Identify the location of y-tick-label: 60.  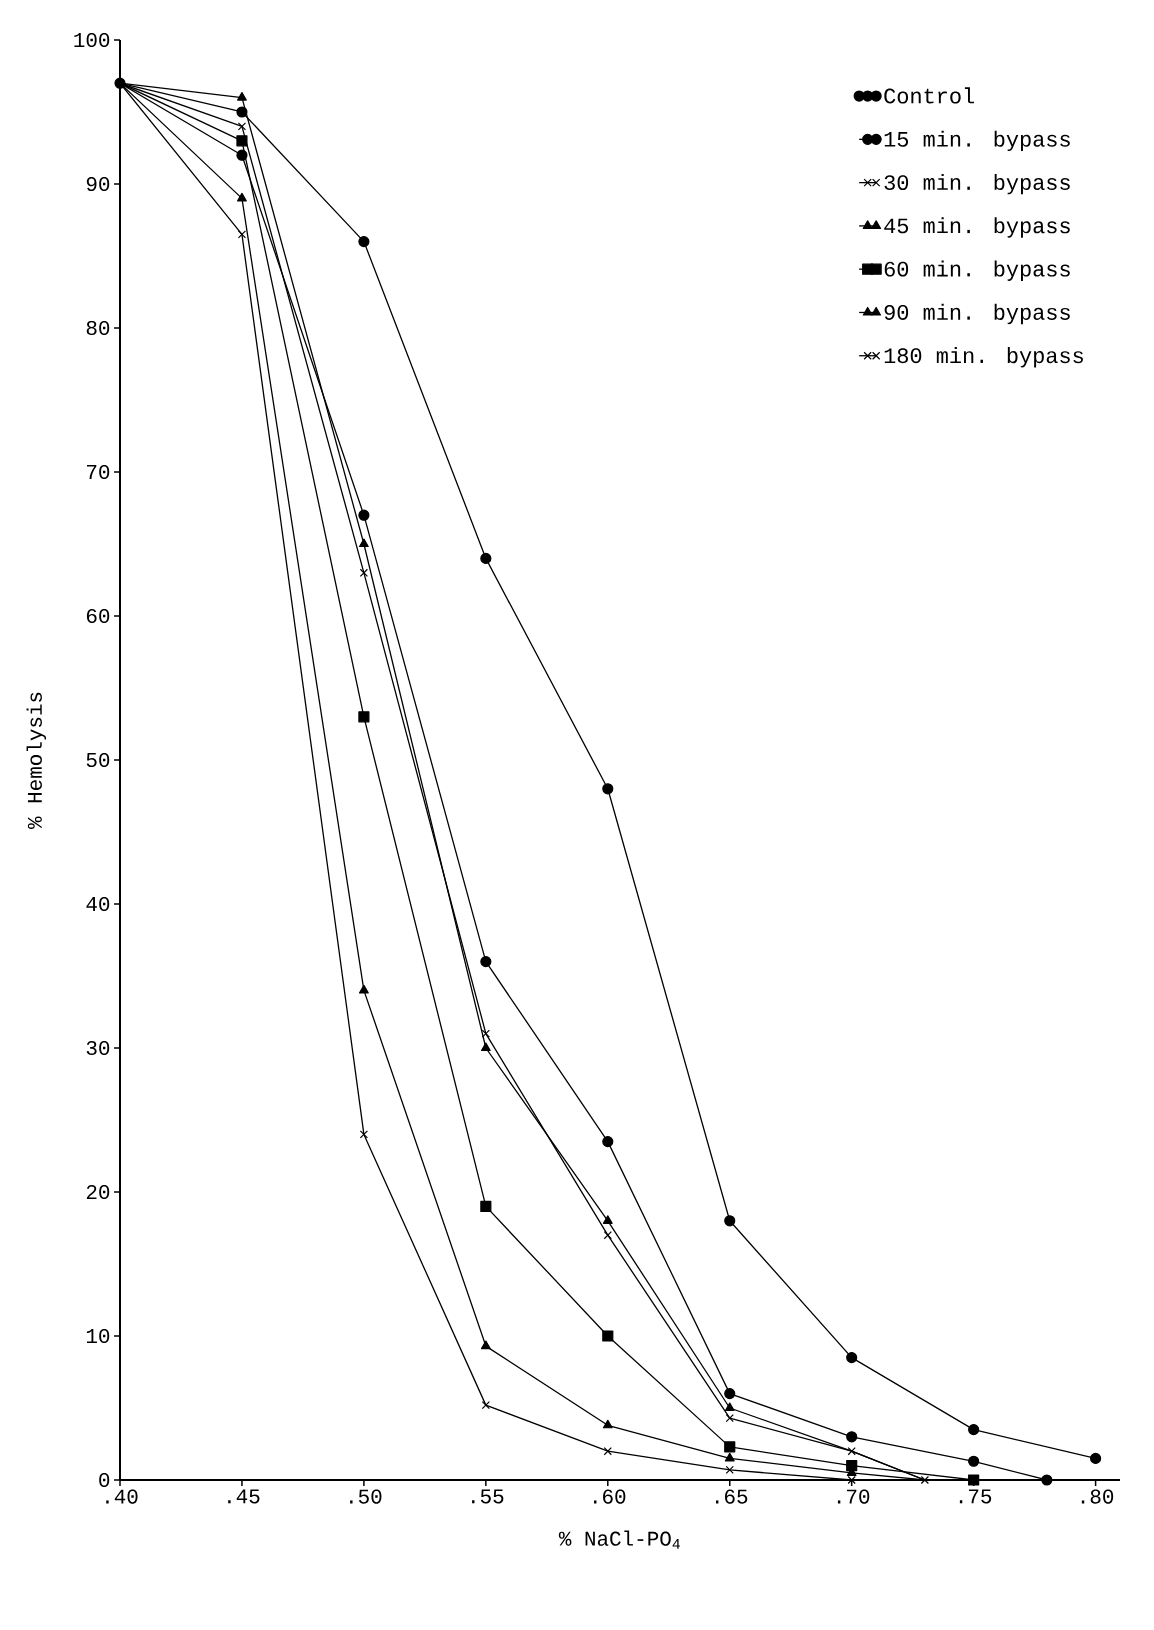
(98, 616).